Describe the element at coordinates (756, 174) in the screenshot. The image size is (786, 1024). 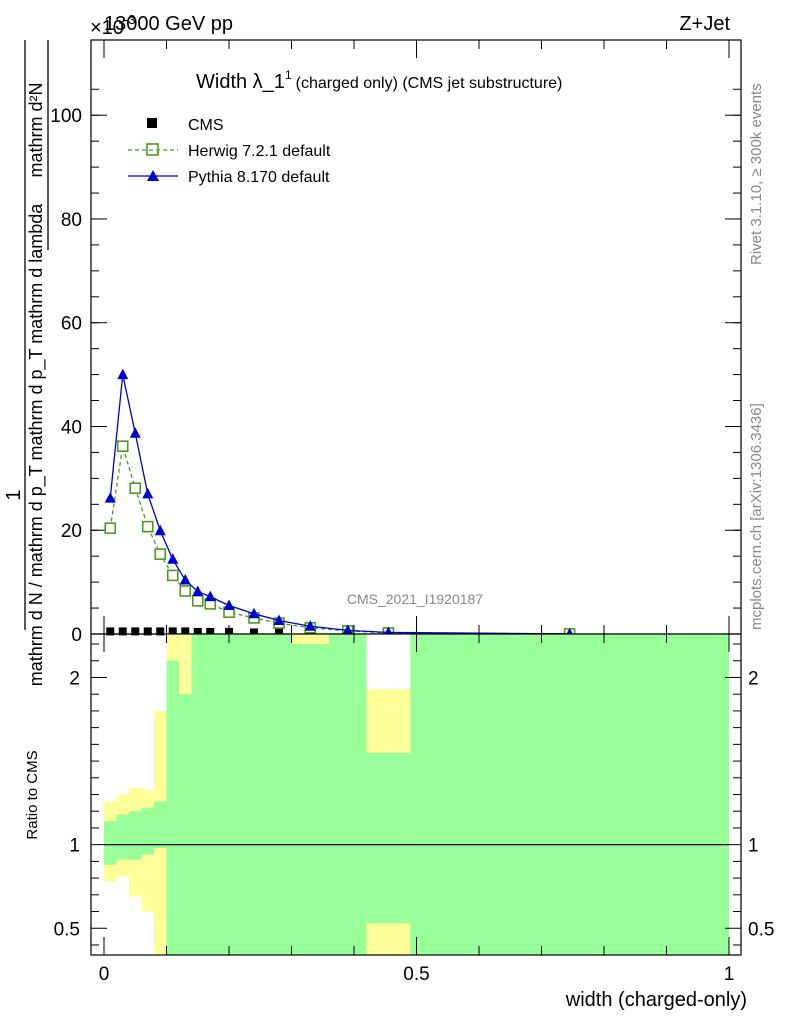
I see `rivet-label: Rivet 3.1.10, ≥ 300k events` at that location.